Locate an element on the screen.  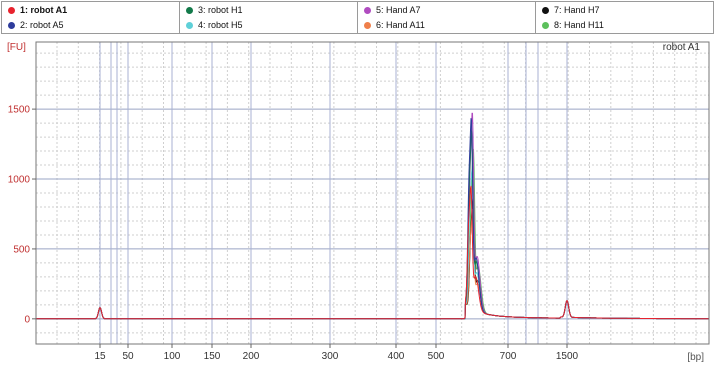
x-tick-label: 50 is located at coordinates (128, 356).